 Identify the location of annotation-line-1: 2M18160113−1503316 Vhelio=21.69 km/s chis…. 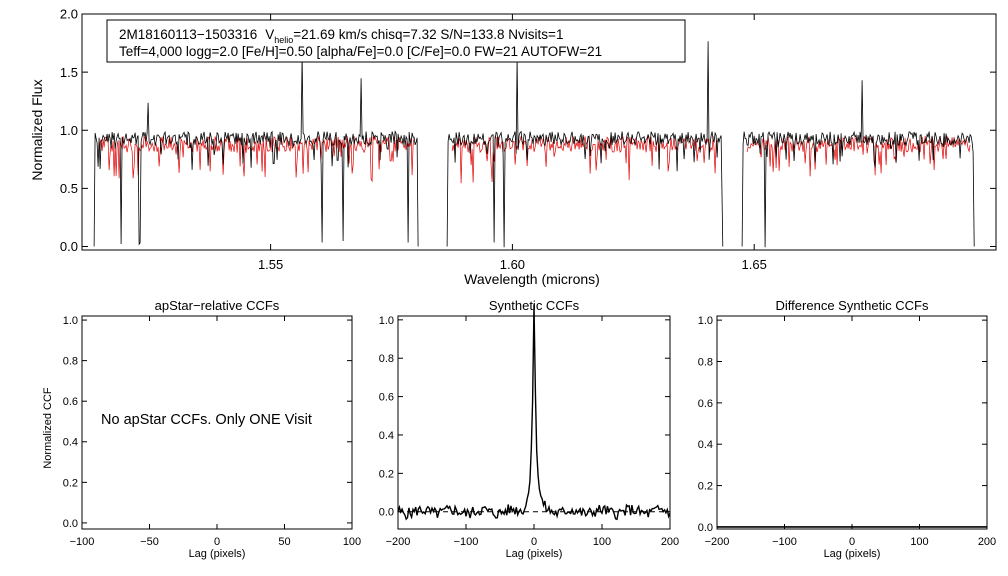
(341, 36).